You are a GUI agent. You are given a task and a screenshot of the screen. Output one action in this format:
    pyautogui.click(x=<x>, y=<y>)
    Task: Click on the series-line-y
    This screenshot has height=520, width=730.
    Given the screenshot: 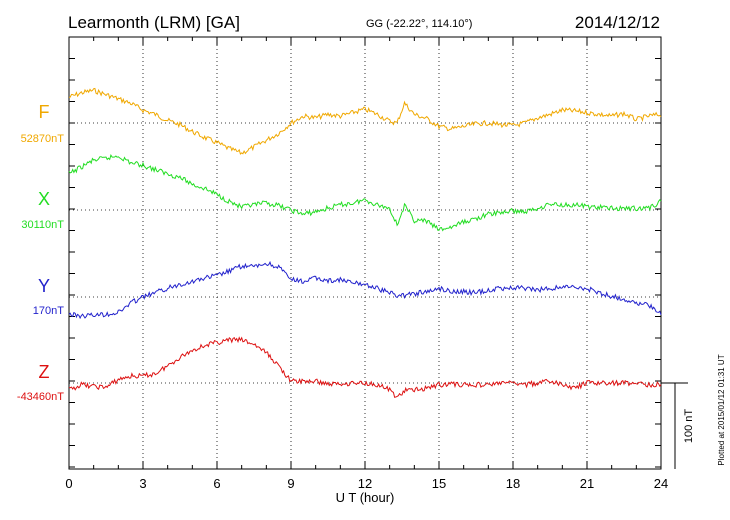 What is the action you would take?
    pyautogui.click(x=365, y=290)
    